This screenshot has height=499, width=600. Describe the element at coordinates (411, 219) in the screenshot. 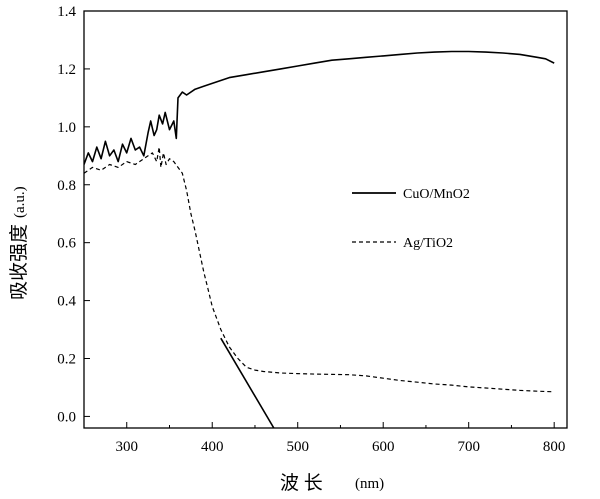

I see `legend: CuO/MnO2 Ag/TiO2` at that location.